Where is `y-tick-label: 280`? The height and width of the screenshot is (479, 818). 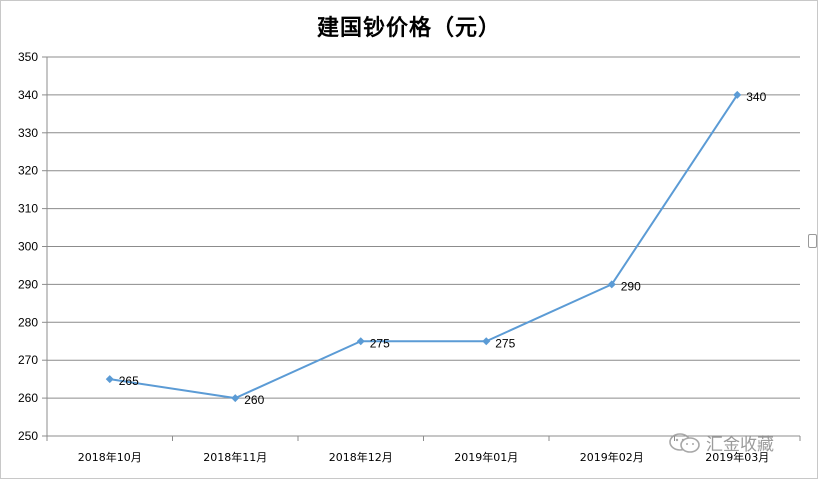 y-tick-label: 280 is located at coordinates (28, 322).